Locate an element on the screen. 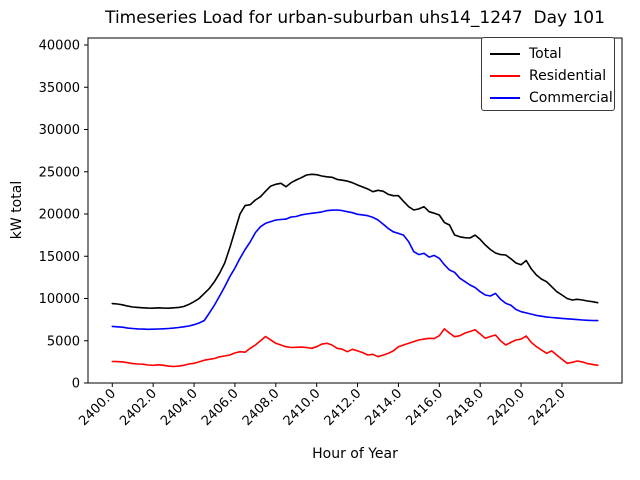 The image size is (640, 480). legend-entry-residential: Residential is located at coordinates (552, 76).